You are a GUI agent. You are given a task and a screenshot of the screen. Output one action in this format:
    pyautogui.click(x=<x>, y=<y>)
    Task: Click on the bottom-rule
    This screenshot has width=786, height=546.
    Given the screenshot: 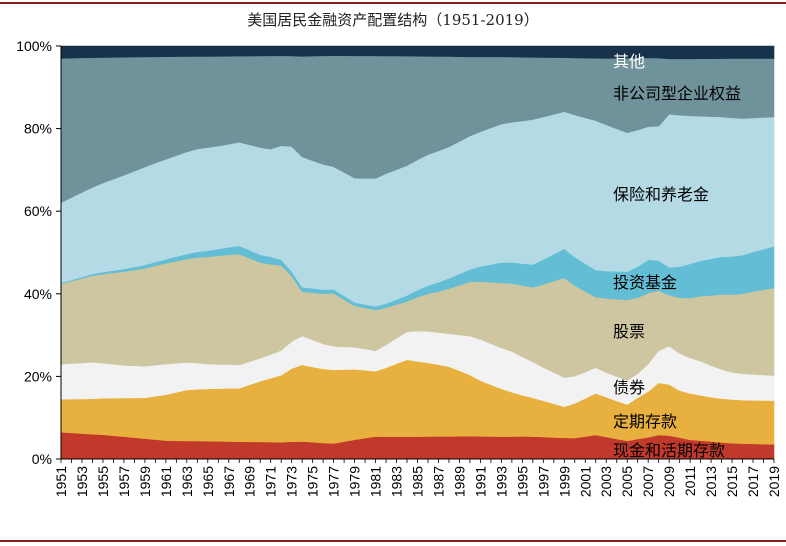 What is the action you would take?
    pyautogui.click(x=393, y=541)
    